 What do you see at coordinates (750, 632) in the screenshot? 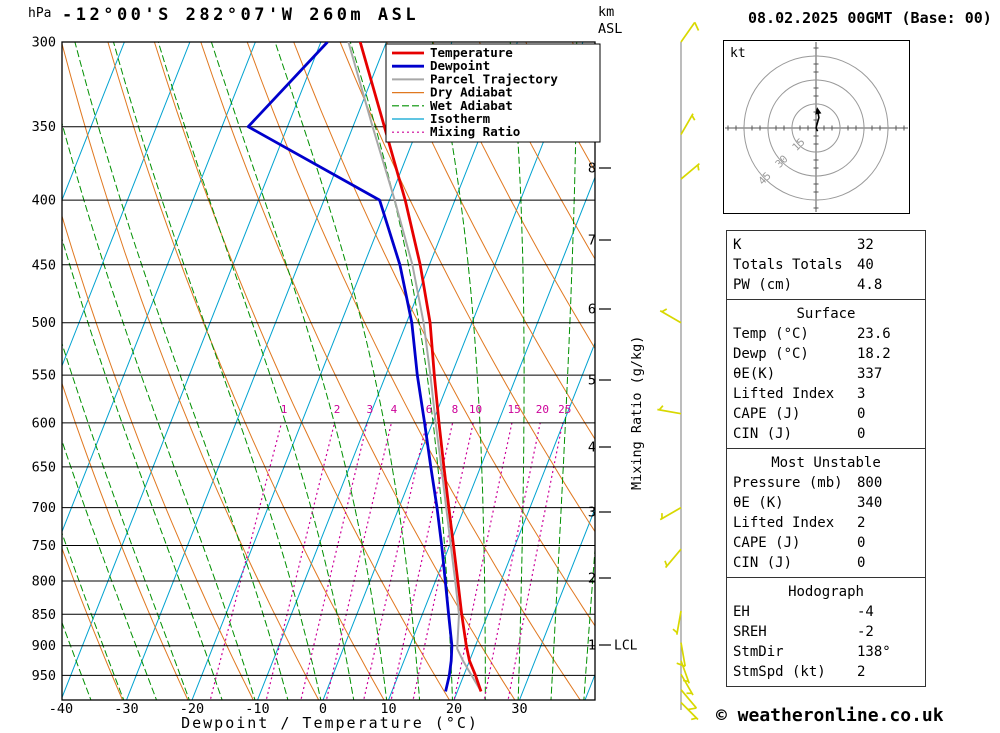
I see `stat-label: SREH` at bounding box center [750, 632].